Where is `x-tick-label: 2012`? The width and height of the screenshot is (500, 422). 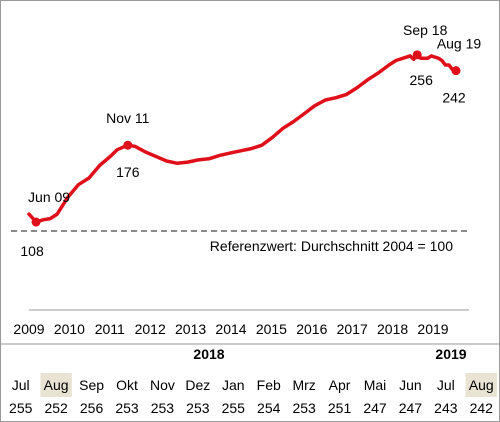 x-tick-label: 2012 is located at coordinates (150, 329).